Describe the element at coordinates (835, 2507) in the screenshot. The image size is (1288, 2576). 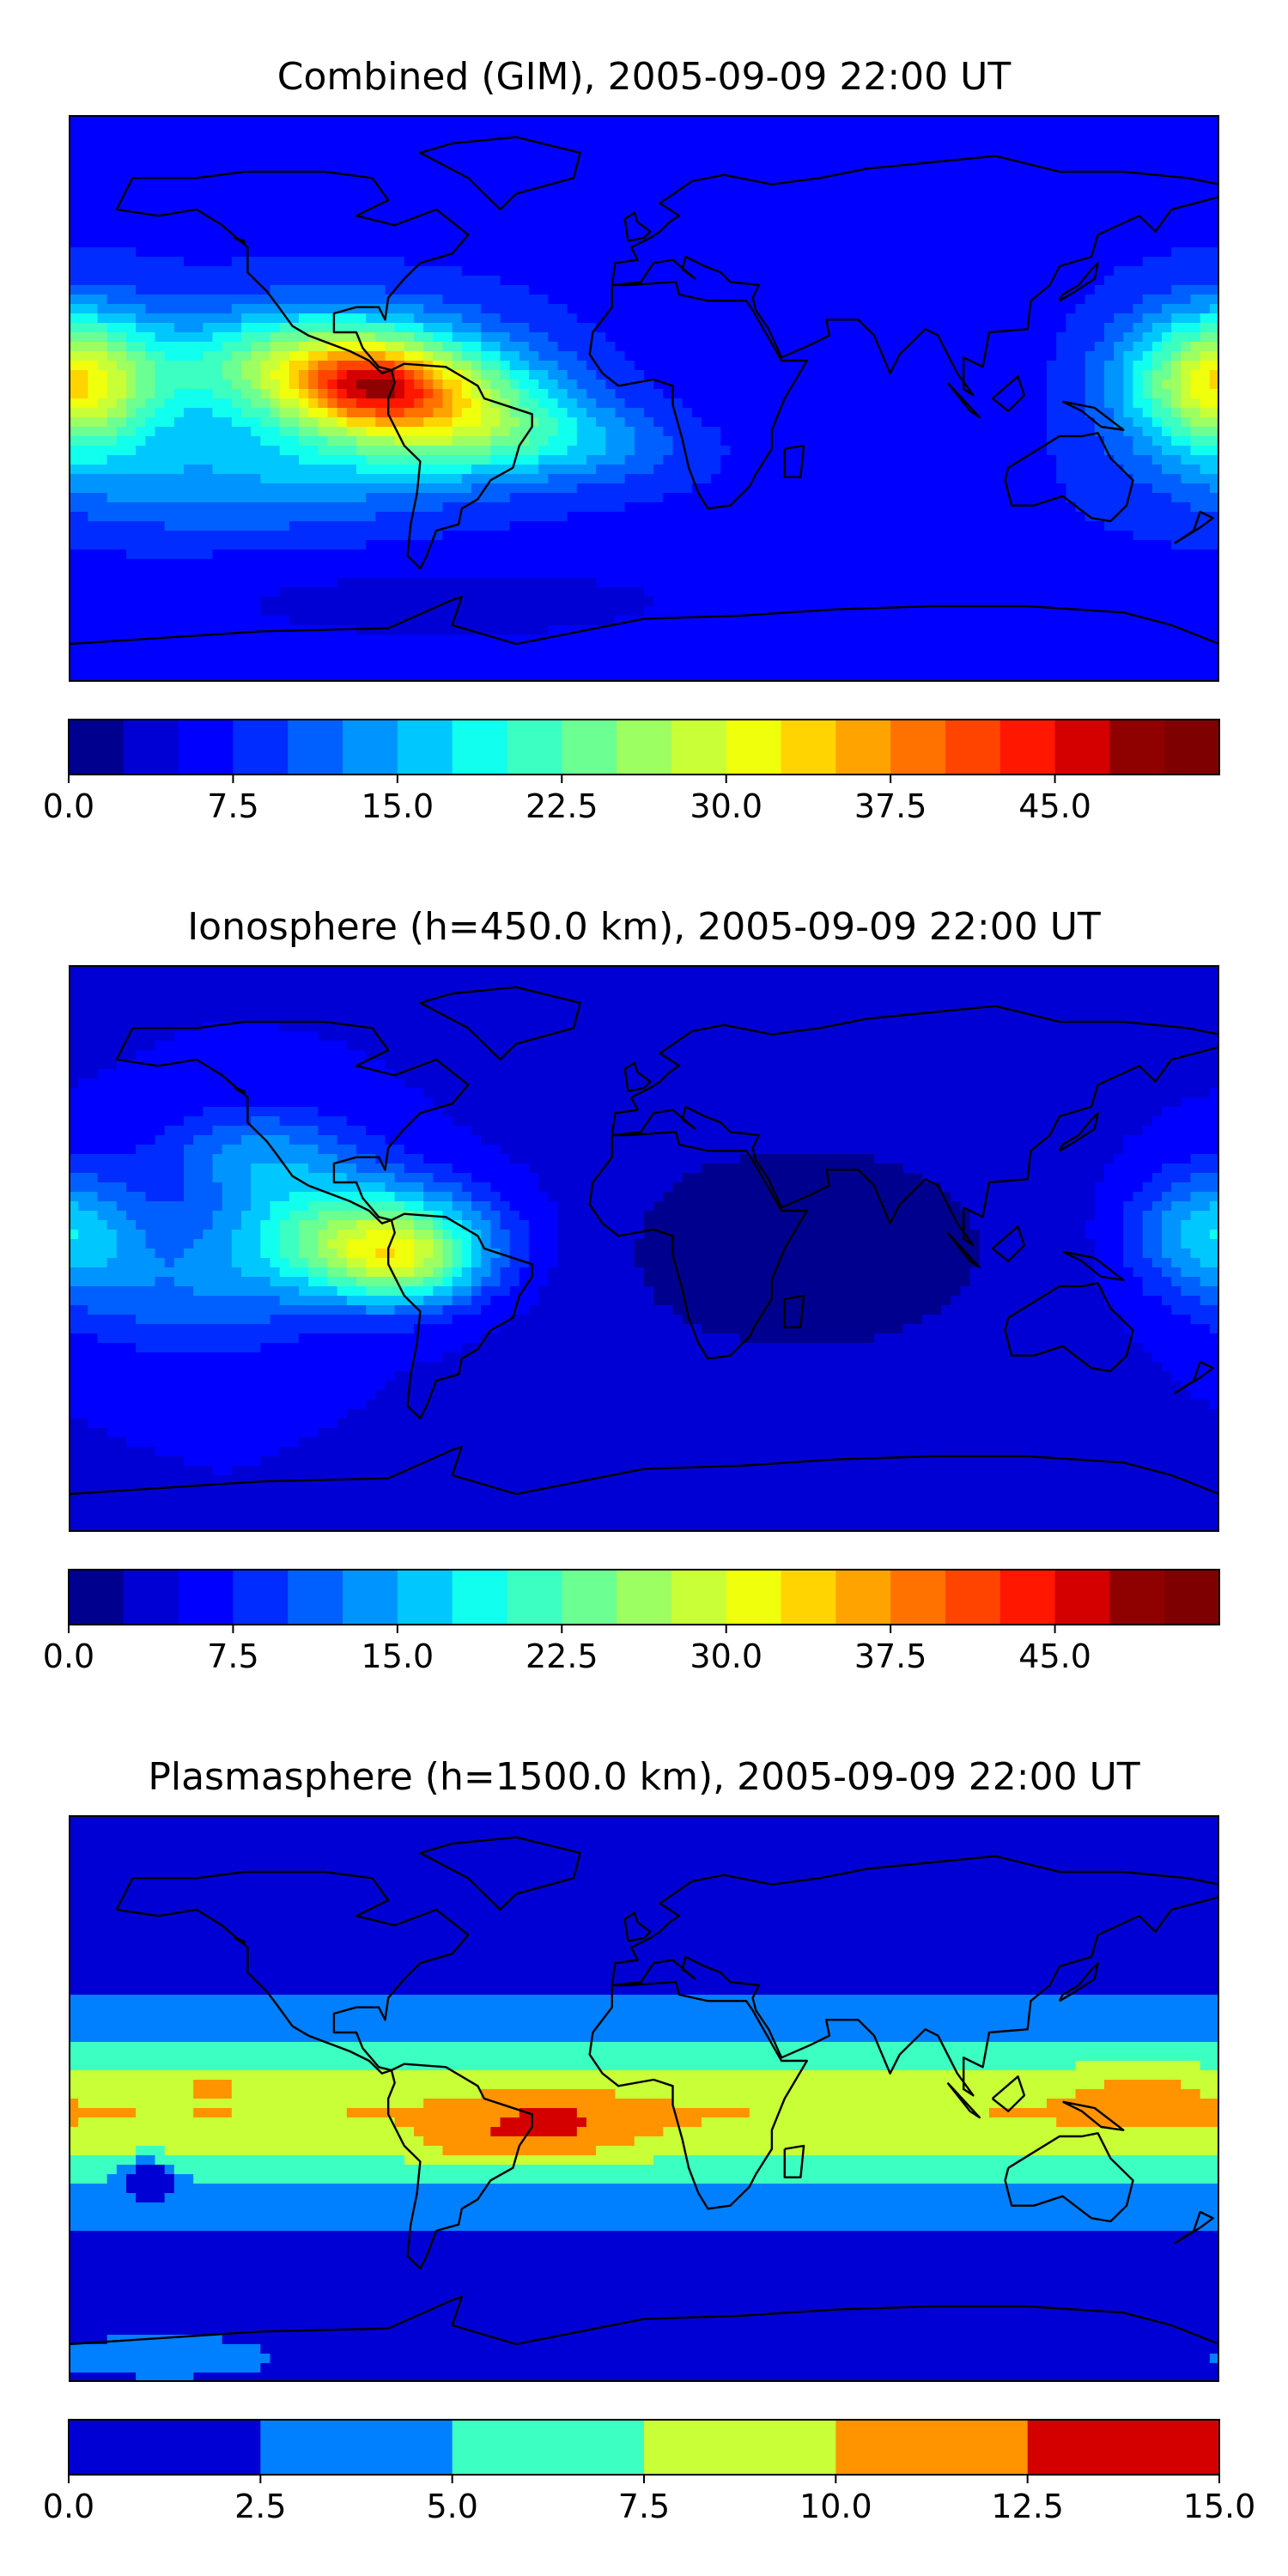
I see `colorbar-tick-label: 10.0` at that location.